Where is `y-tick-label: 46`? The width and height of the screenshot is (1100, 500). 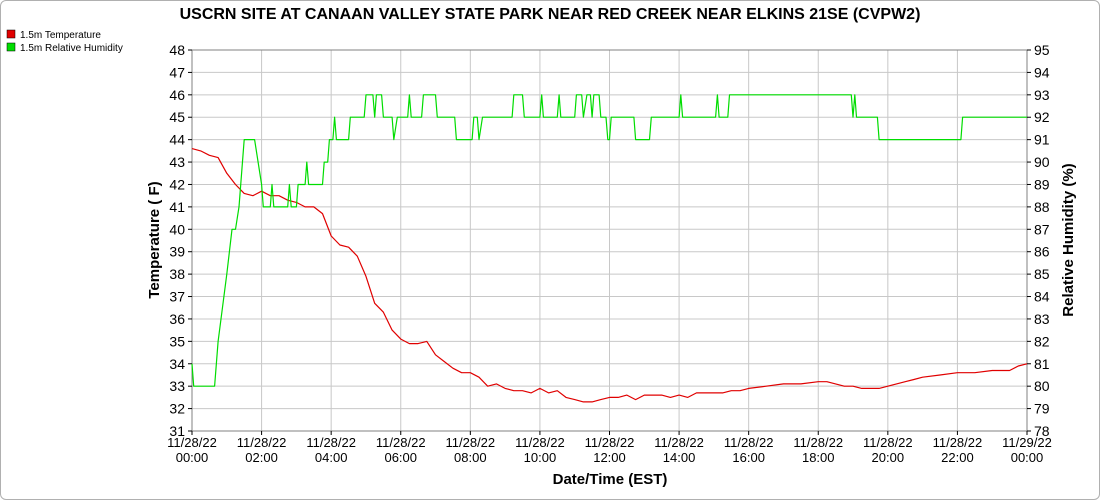
y-tick-label: 46 is located at coordinates (177, 95).